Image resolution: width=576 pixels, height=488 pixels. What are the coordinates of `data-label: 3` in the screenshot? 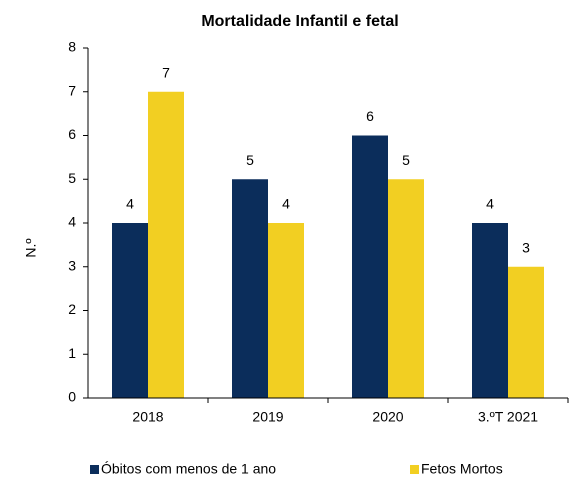 It's located at (526, 247).